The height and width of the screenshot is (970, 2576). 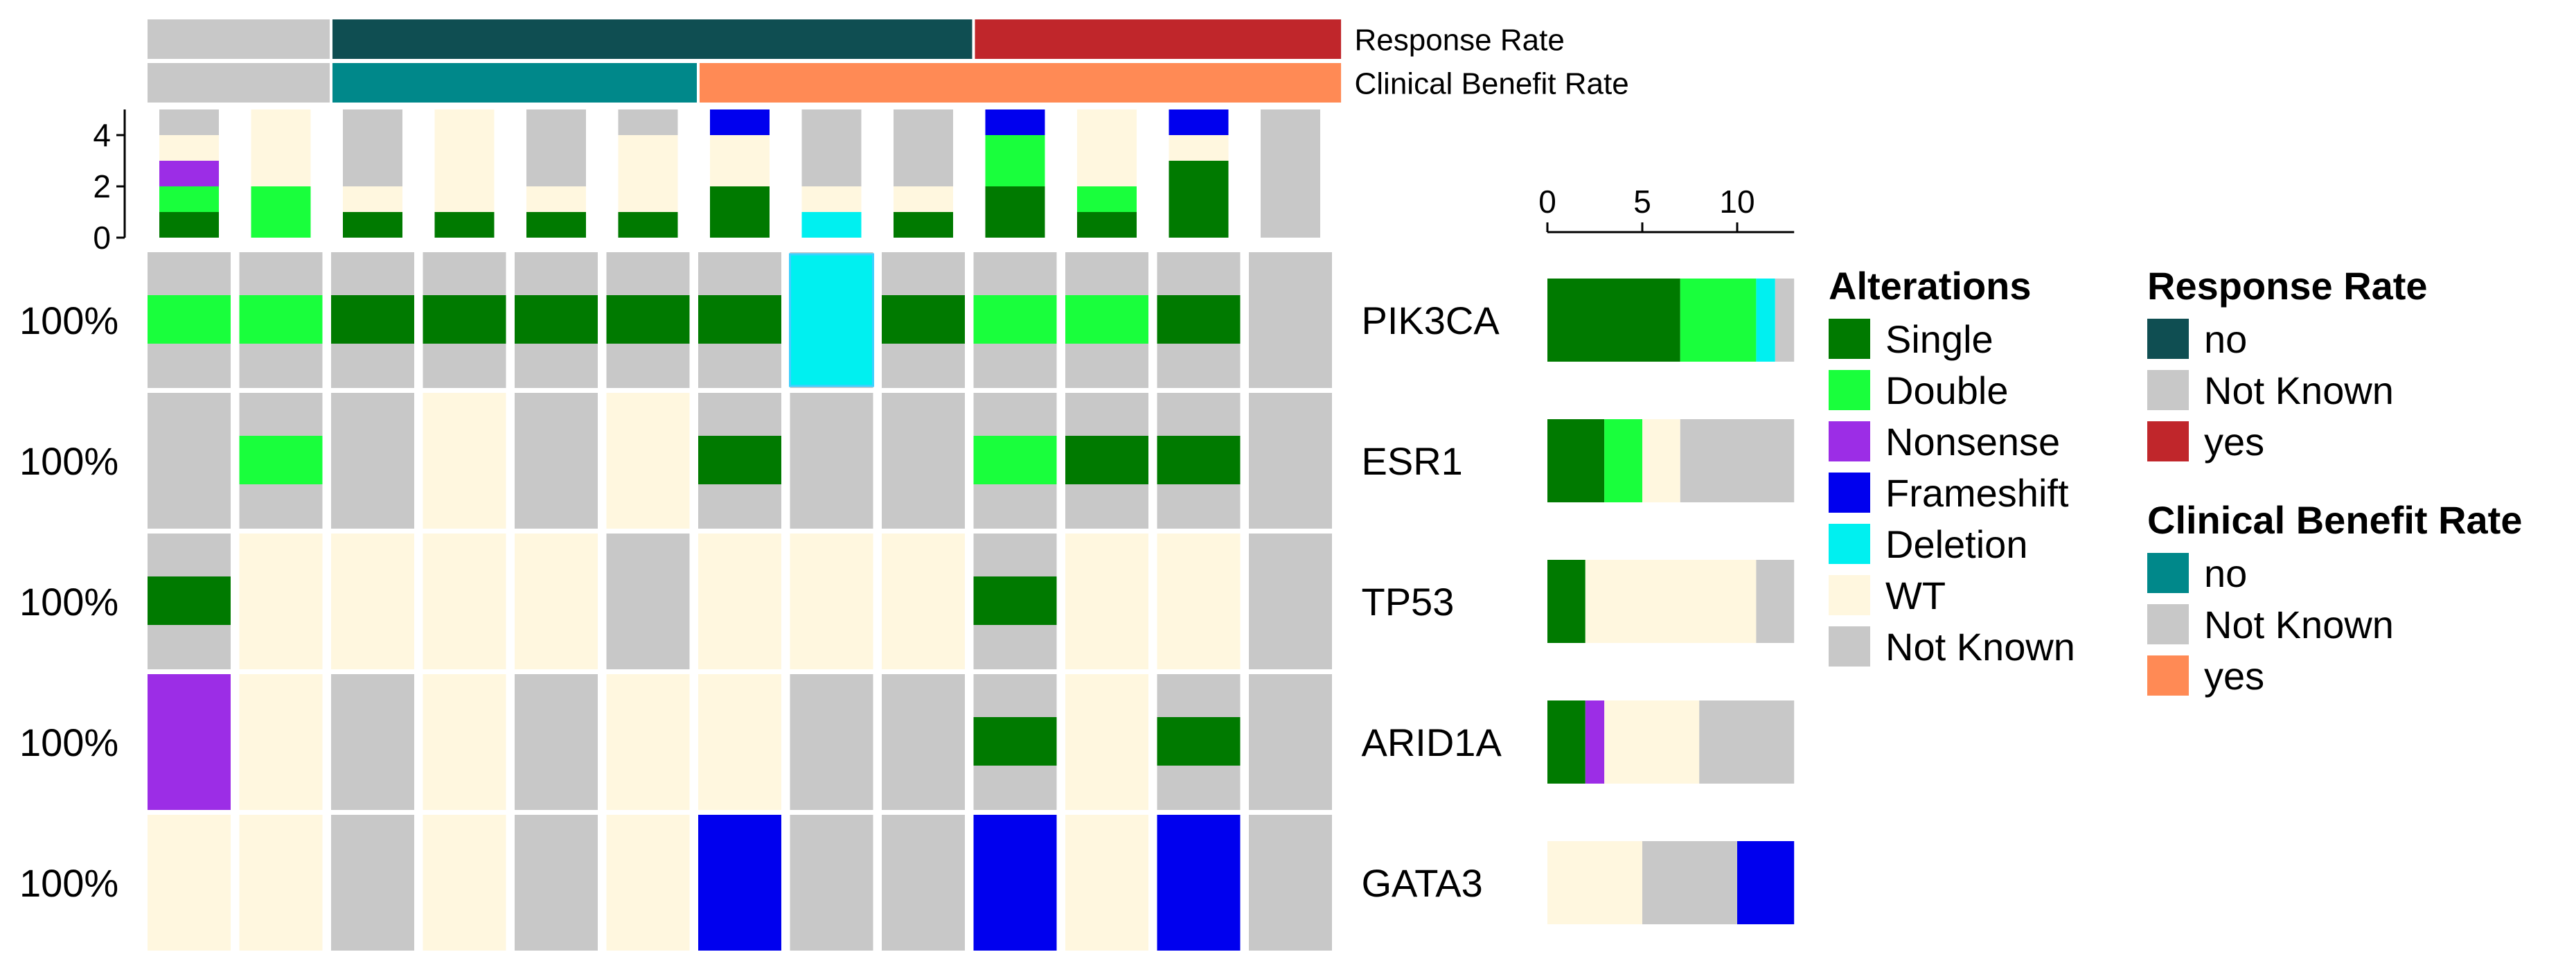 What do you see at coordinates (68, 320) in the screenshot?
I see `row-percentage-pik3ca: 100%` at bounding box center [68, 320].